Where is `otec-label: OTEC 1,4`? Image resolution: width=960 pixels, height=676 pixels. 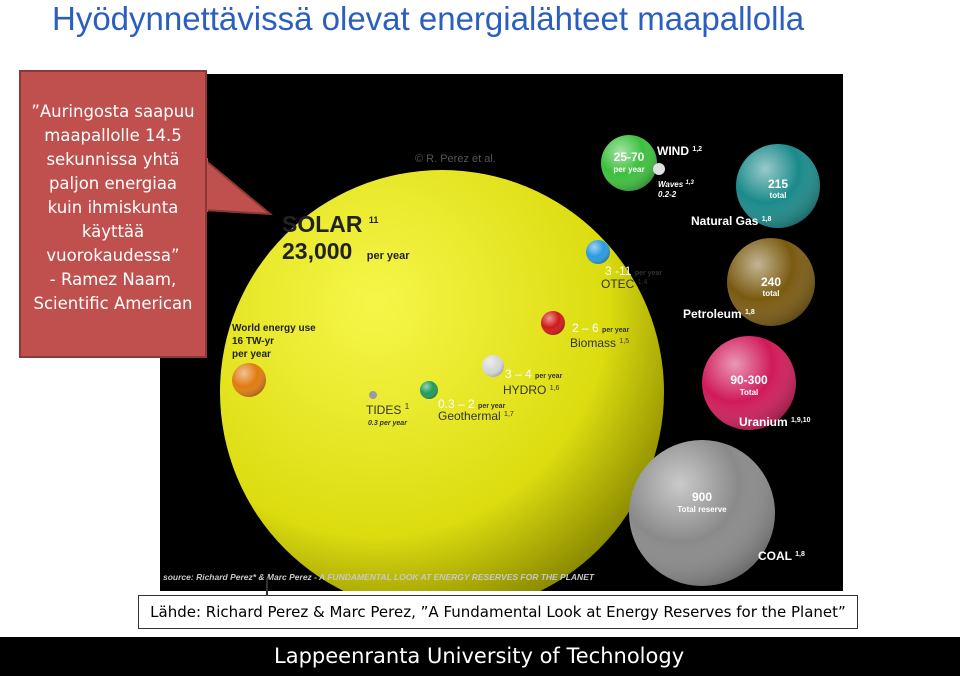 otec-label: OTEC 1,4 is located at coordinates (624, 284).